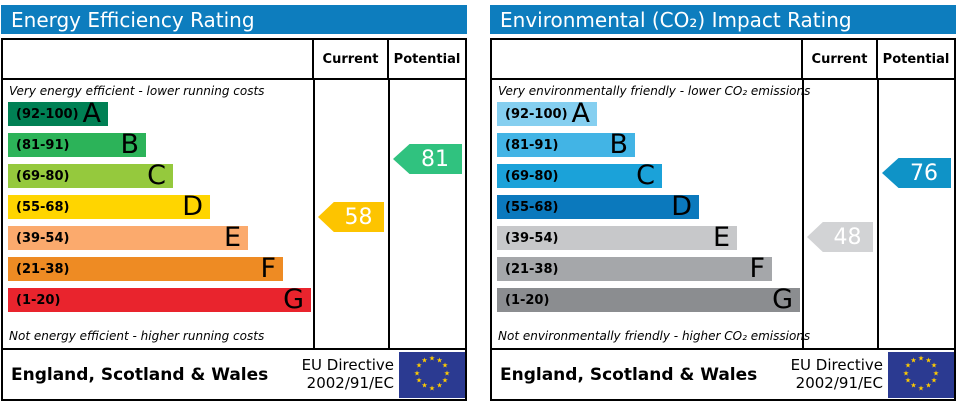 The height and width of the screenshot is (404, 957). Describe the element at coordinates (648, 299) in the screenshot. I see `rating-band-g: (1-20) G` at that location.